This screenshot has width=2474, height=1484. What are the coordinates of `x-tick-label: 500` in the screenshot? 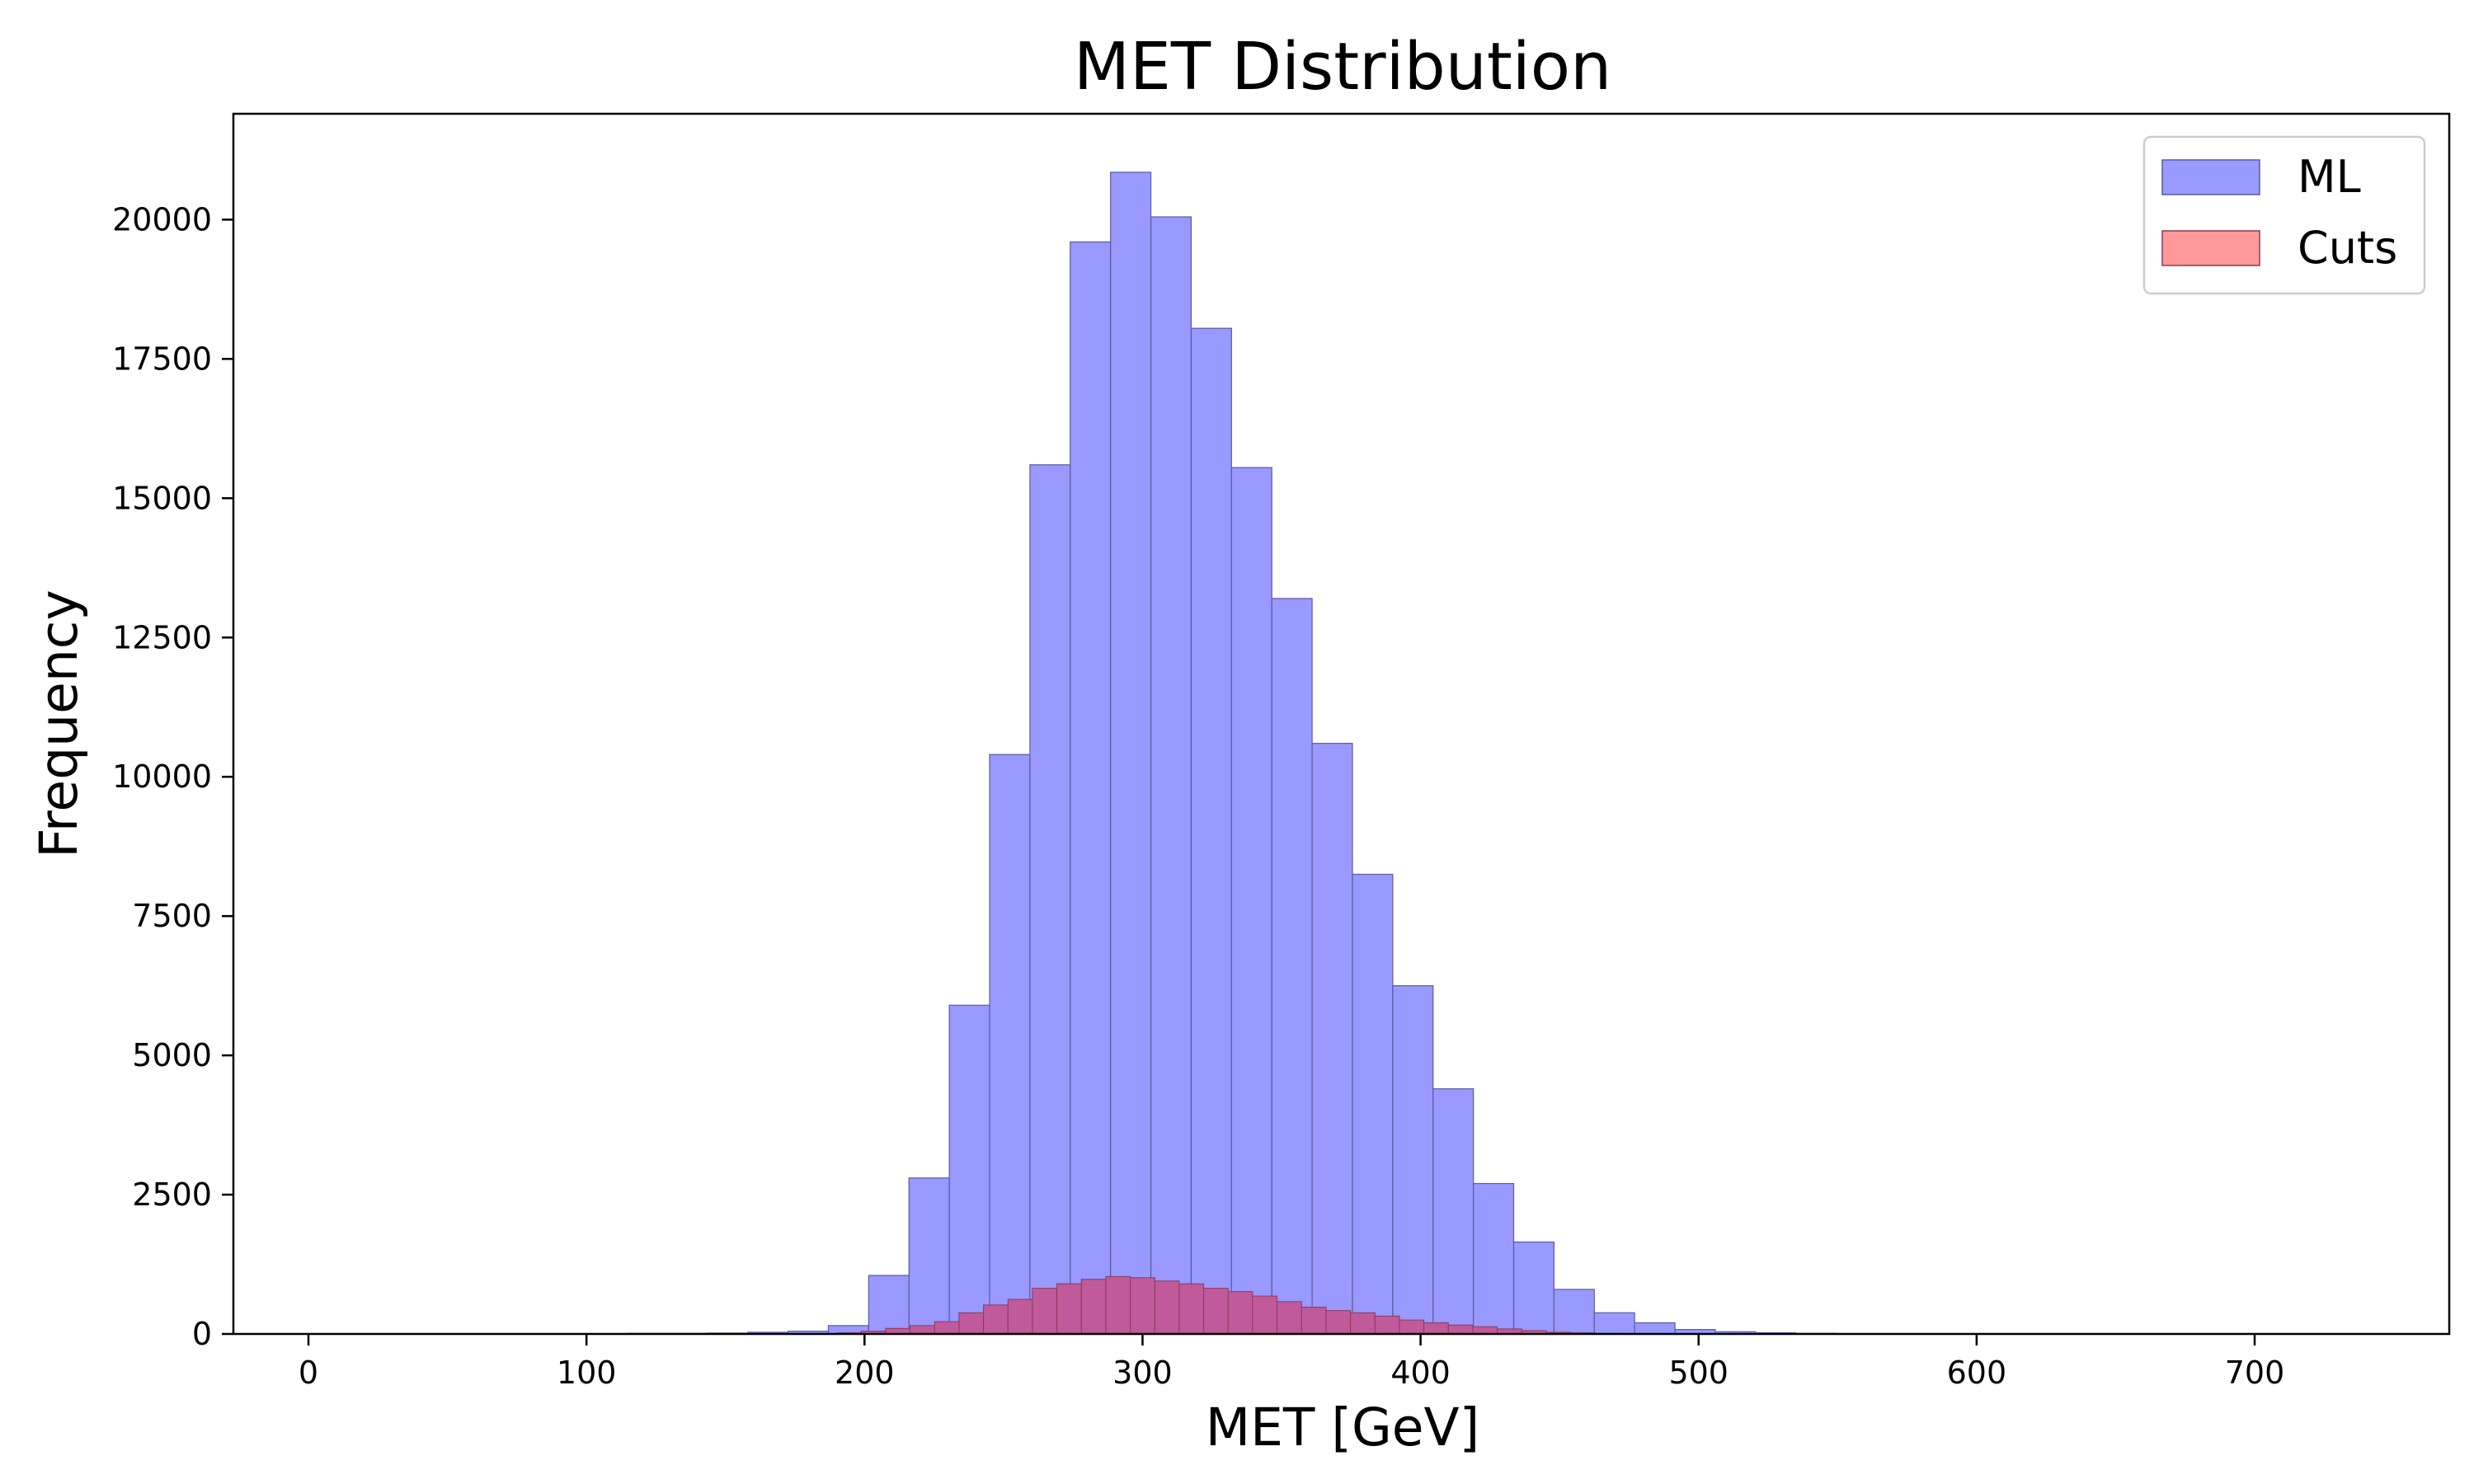 It's located at (1698, 1373).